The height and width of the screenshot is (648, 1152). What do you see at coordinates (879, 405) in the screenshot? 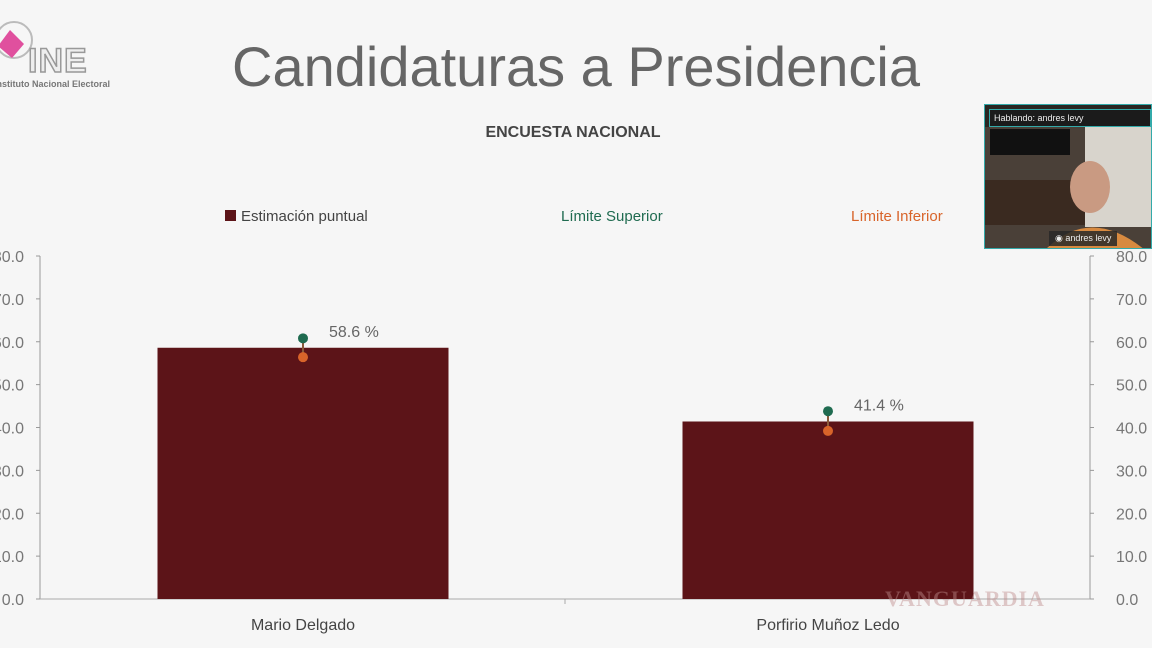
I see `data-label: 41.4 %` at bounding box center [879, 405].